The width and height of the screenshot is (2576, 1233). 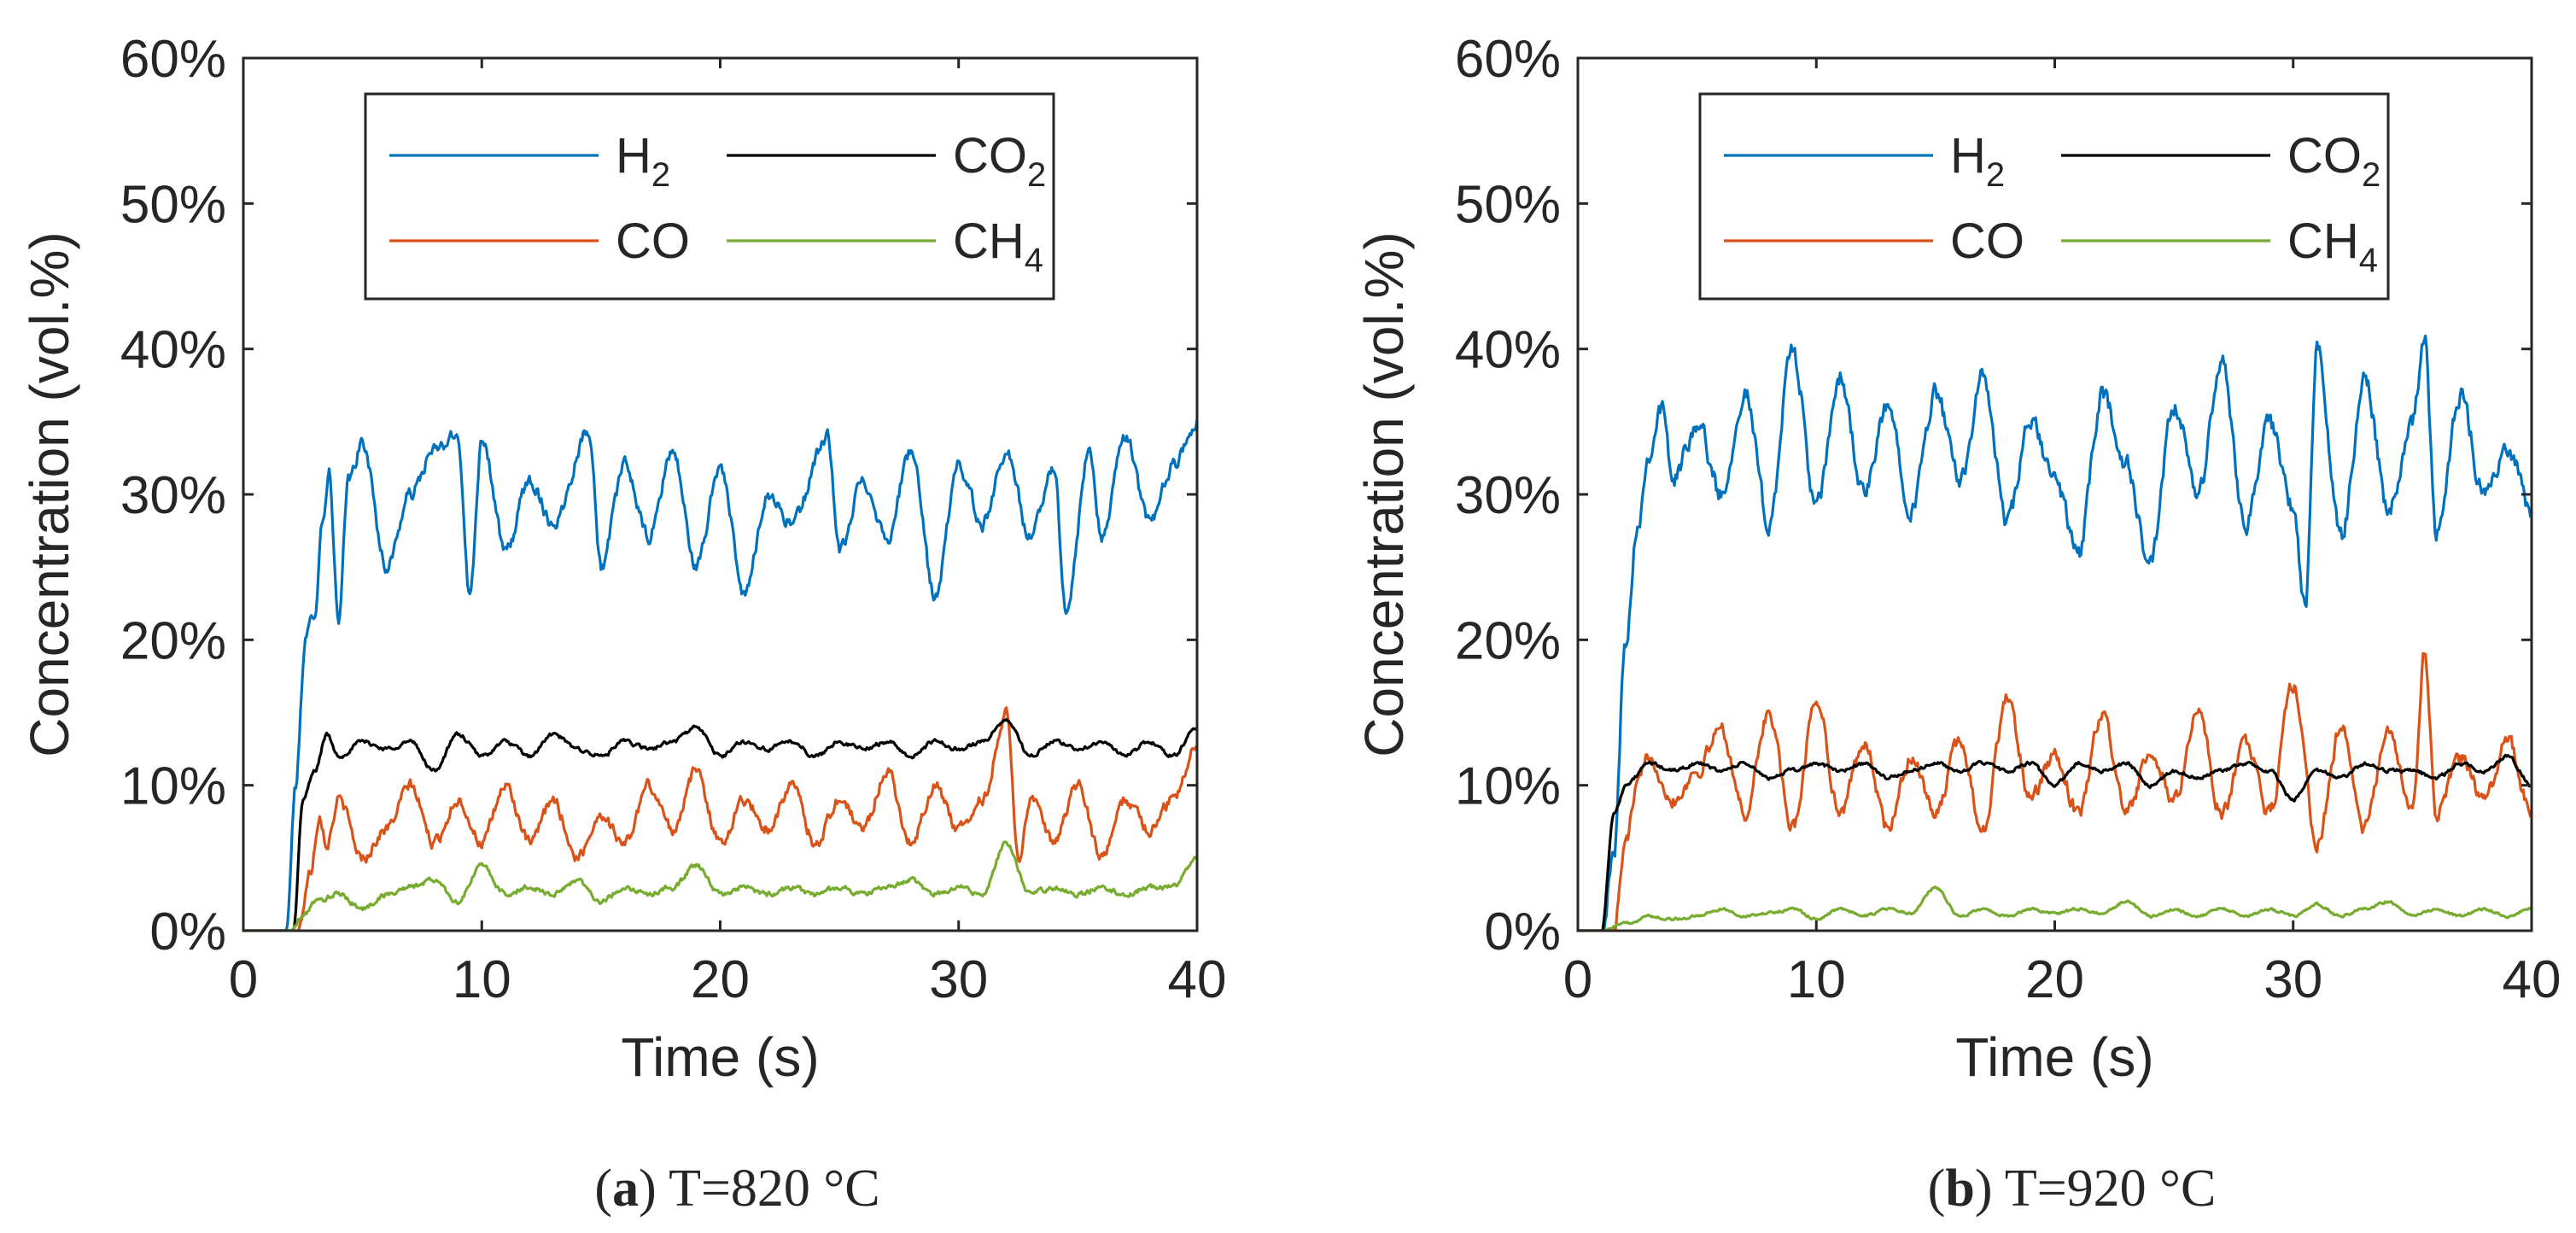 I want to click on legend-a: H2 CO CO2 CH4, so click(x=709, y=196).